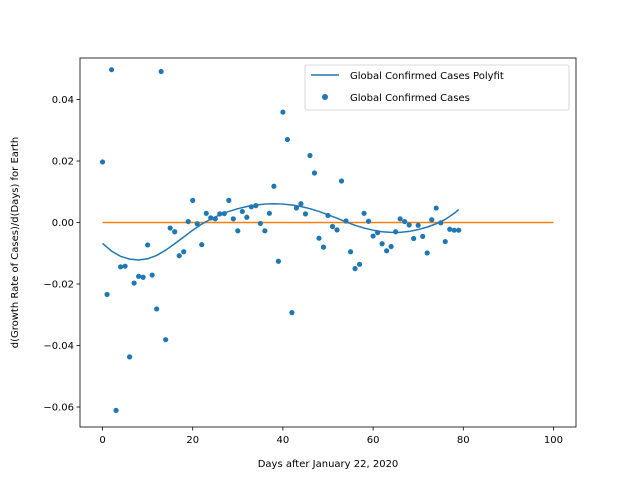 This screenshot has height=480, width=640. I want to click on legend-cases-label: Global Confirmed Cases, so click(410, 98).